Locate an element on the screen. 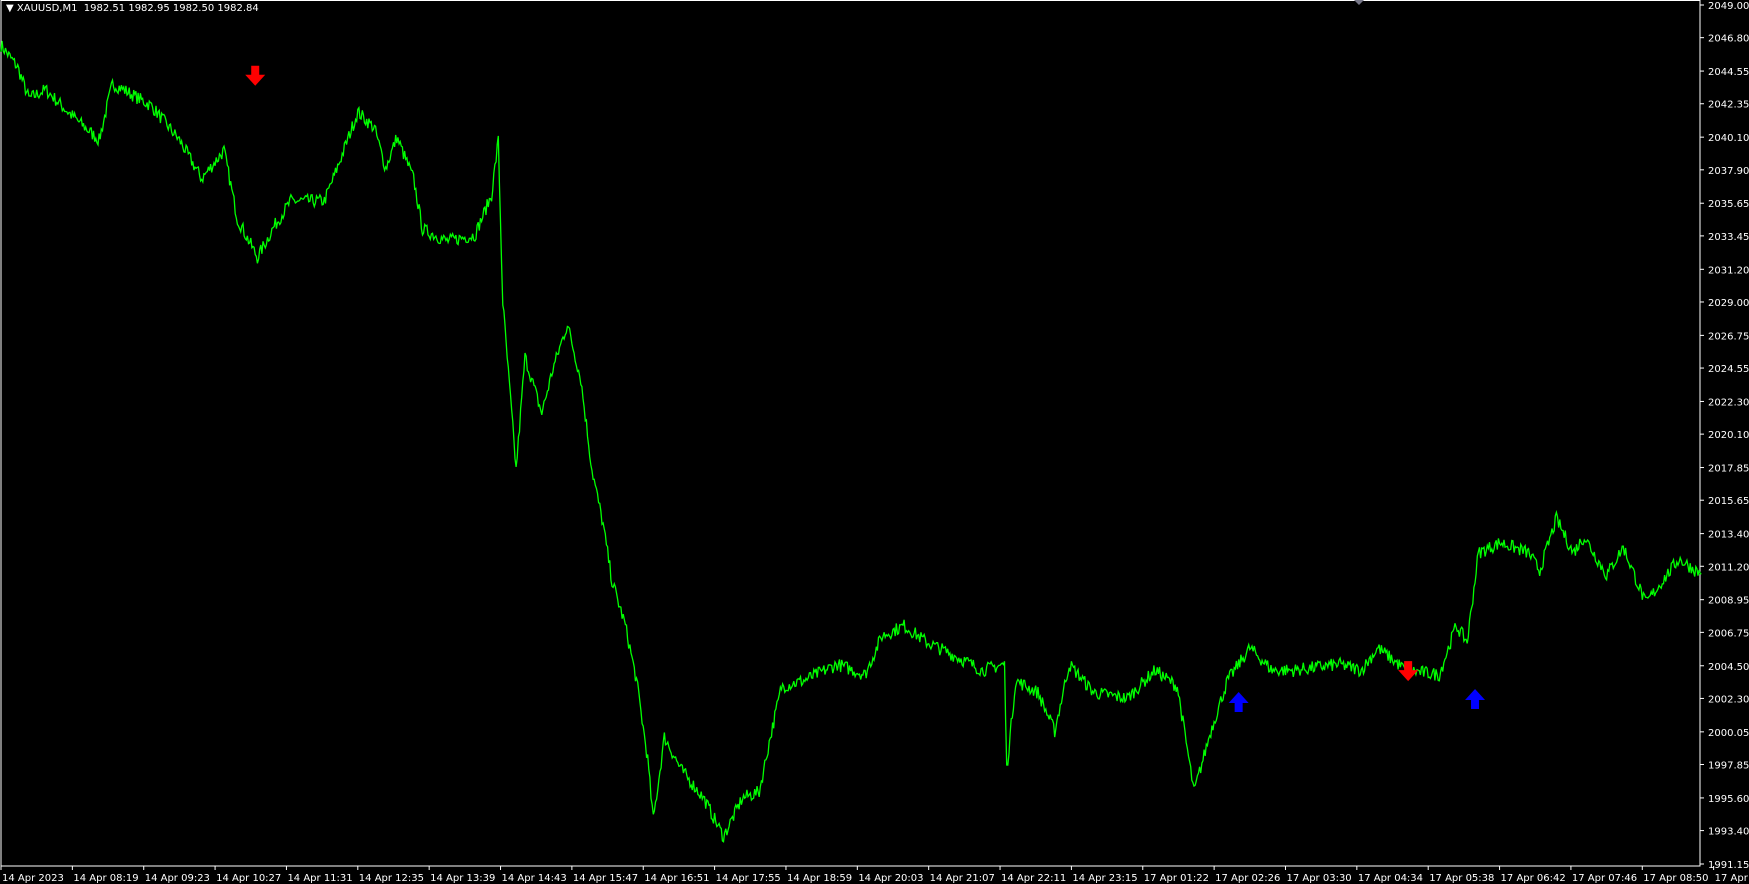  time-label: 14 Apr 10:27 is located at coordinates (248, 878).